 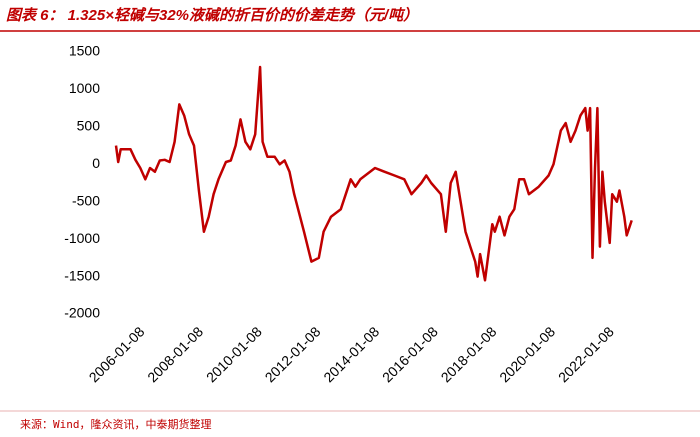 I want to click on y-tick-label: -1000, so click(x=82, y=238).